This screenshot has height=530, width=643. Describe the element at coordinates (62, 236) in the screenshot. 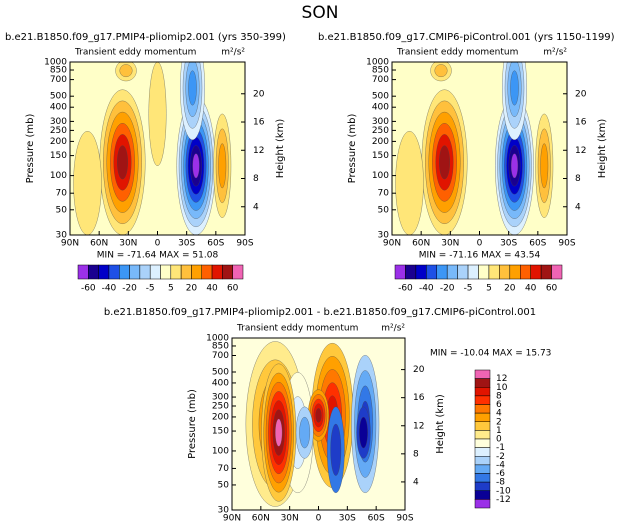

I see `y-tick-label: 30` at that location.